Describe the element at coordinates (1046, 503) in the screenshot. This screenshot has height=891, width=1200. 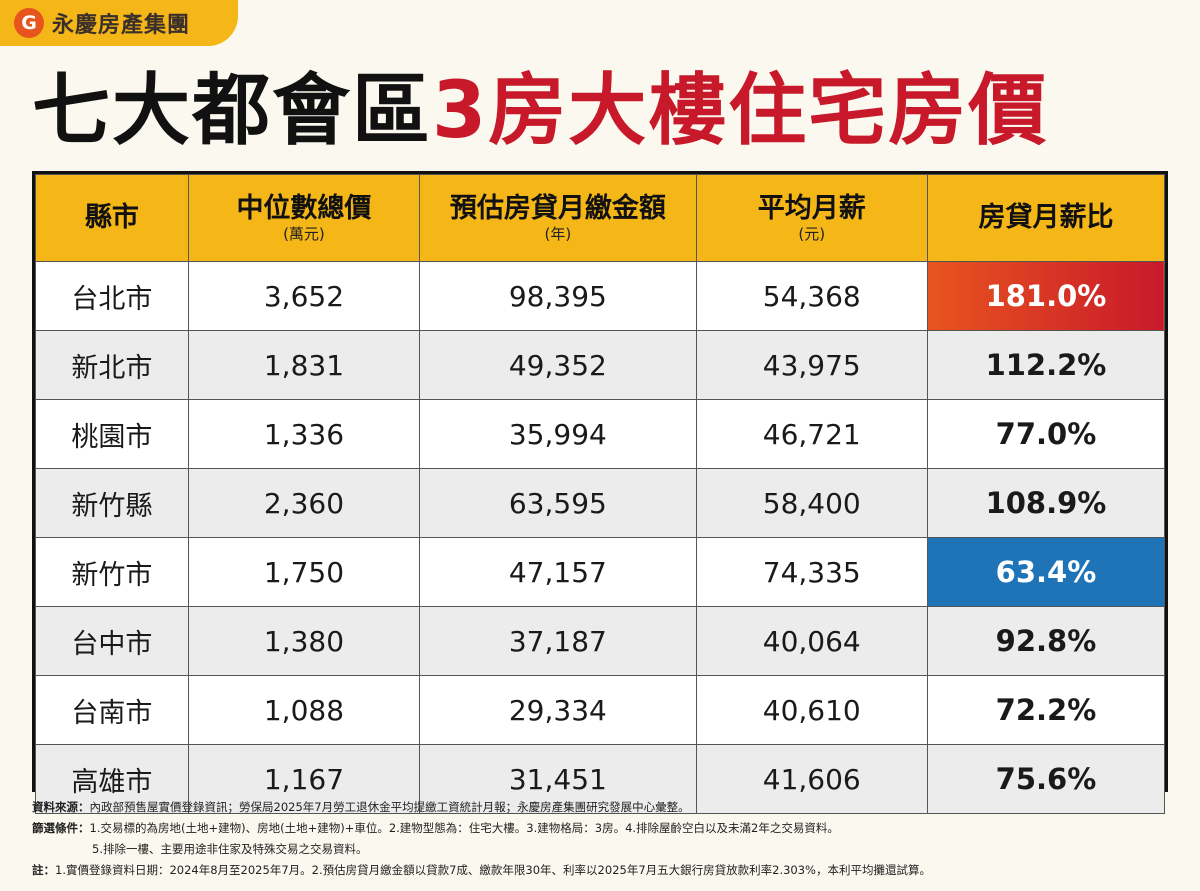
I see `cell-ratio: 108.9%` at that location.